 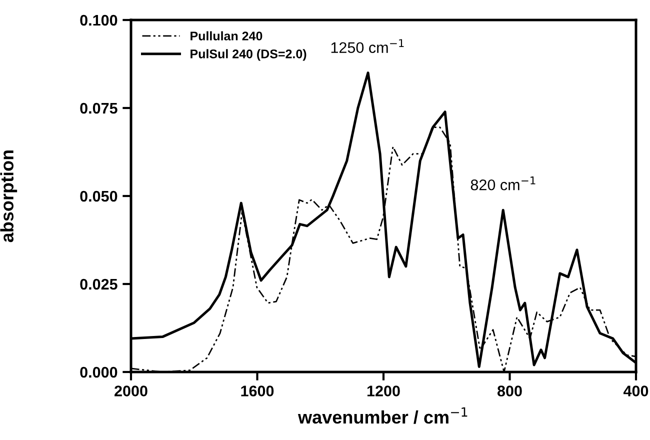 I want to click on y-tick-label: 0.000, so click(x=99, y=372).